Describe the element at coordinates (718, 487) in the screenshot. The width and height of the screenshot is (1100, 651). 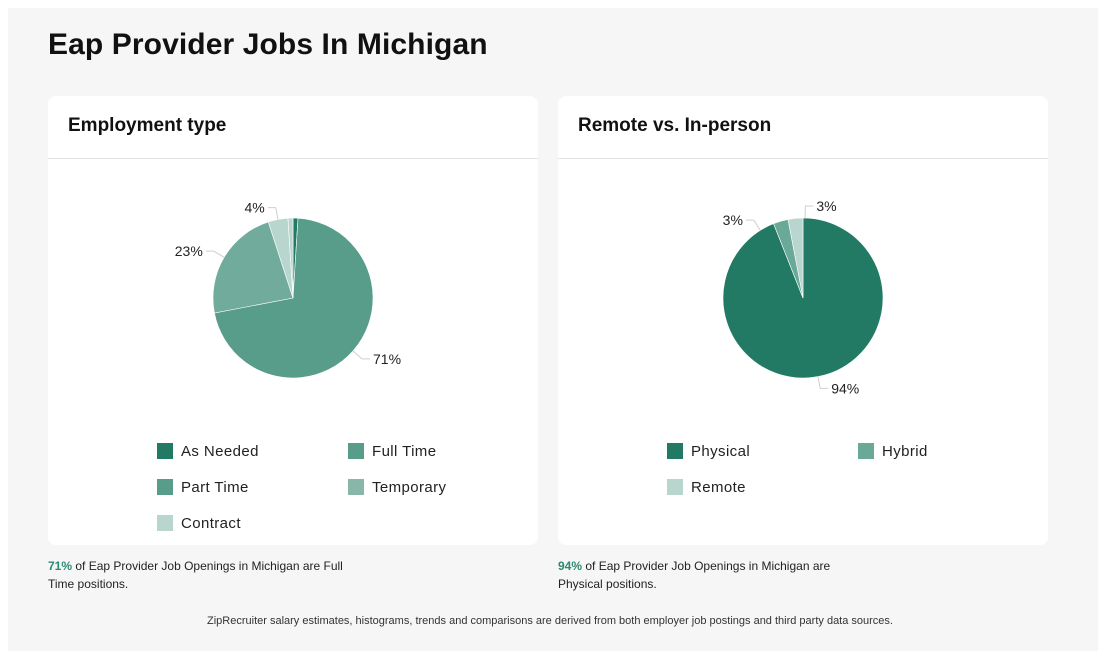
I see `legend-label: Remote` at that location.